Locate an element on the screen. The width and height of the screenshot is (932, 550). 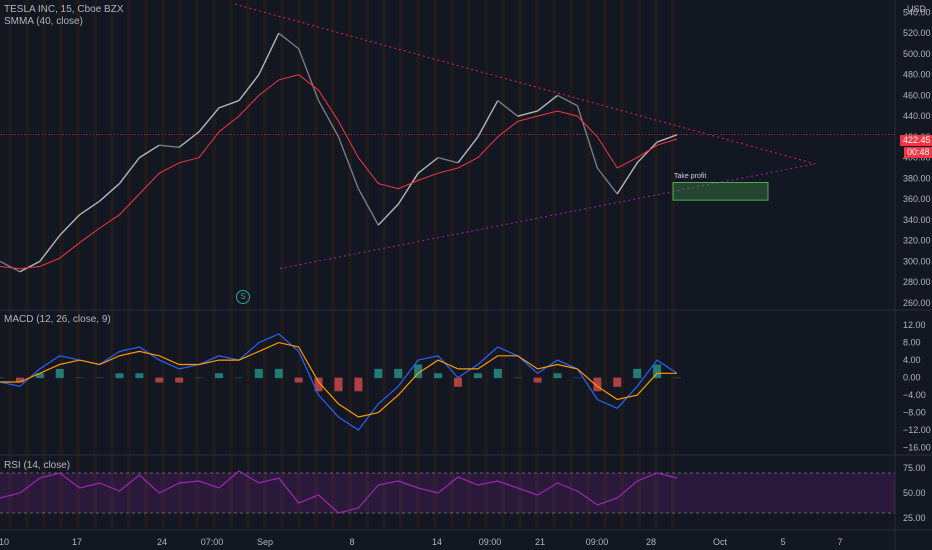
price-tick-label: 540.00 is located at coordinates (917, 12).